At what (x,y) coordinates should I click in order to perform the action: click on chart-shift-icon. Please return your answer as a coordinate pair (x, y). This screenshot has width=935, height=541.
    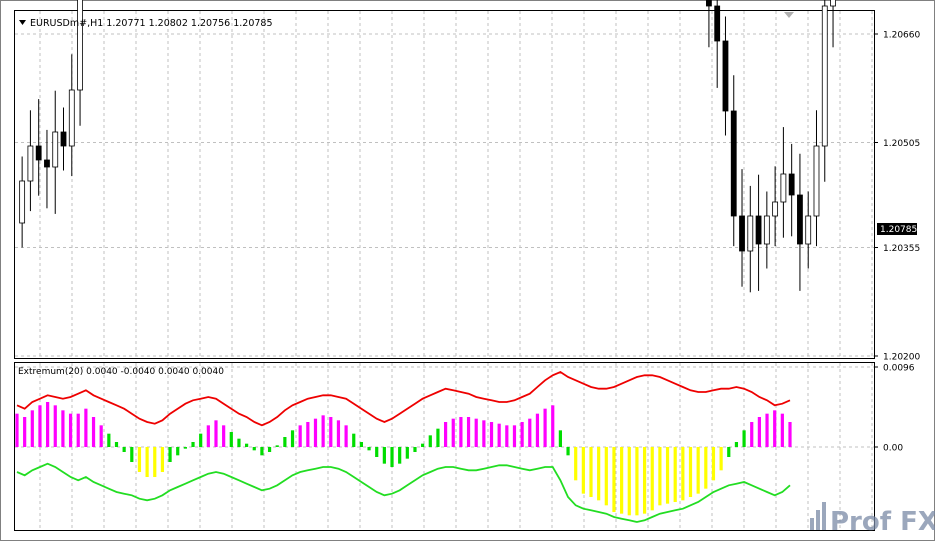
    Looking at the image, I should click on (789, 15).